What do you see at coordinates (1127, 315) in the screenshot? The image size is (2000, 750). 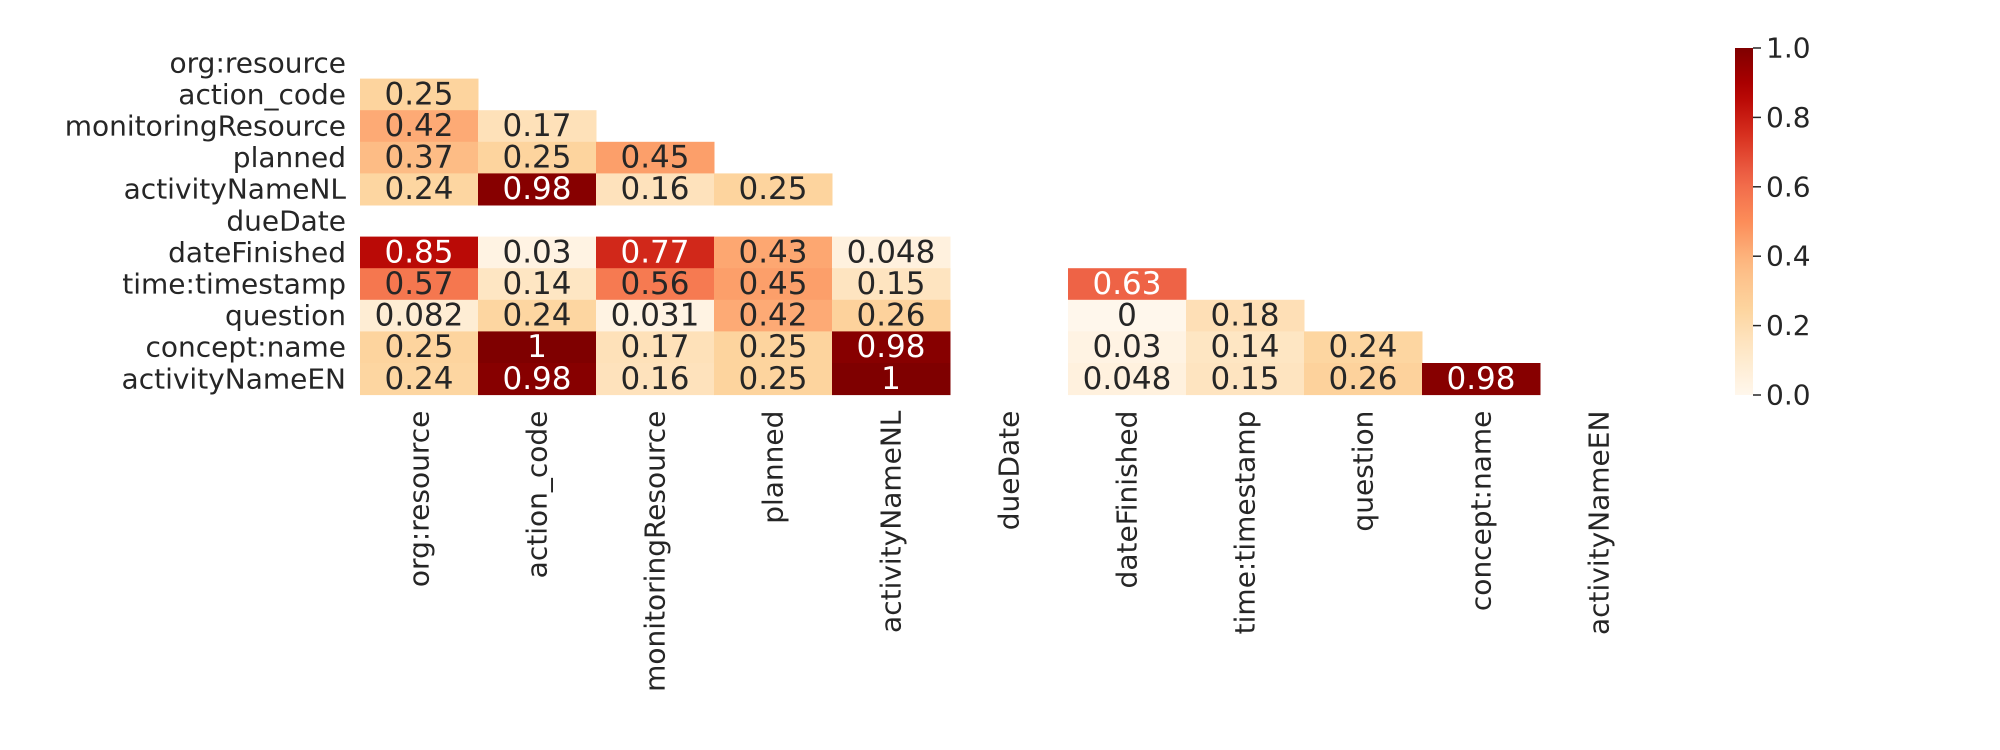 I see `heatmap-cell-question-datefinished` at bounding box center [1127, 315].